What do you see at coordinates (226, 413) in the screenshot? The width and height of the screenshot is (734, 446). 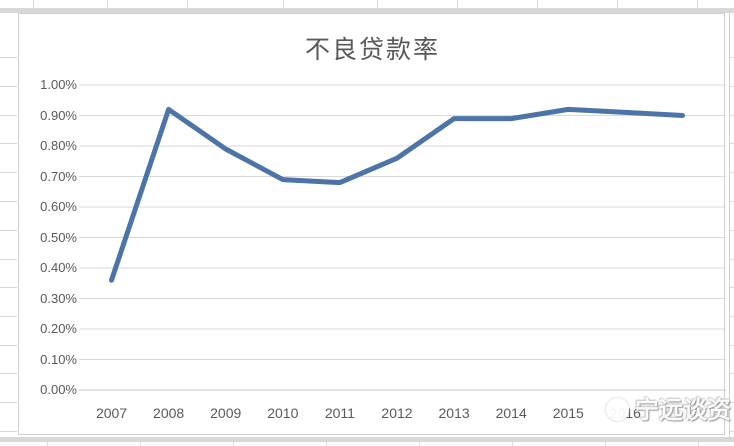 I see `x-axis-tick-label: 2009` at bounding box center [226, 413].